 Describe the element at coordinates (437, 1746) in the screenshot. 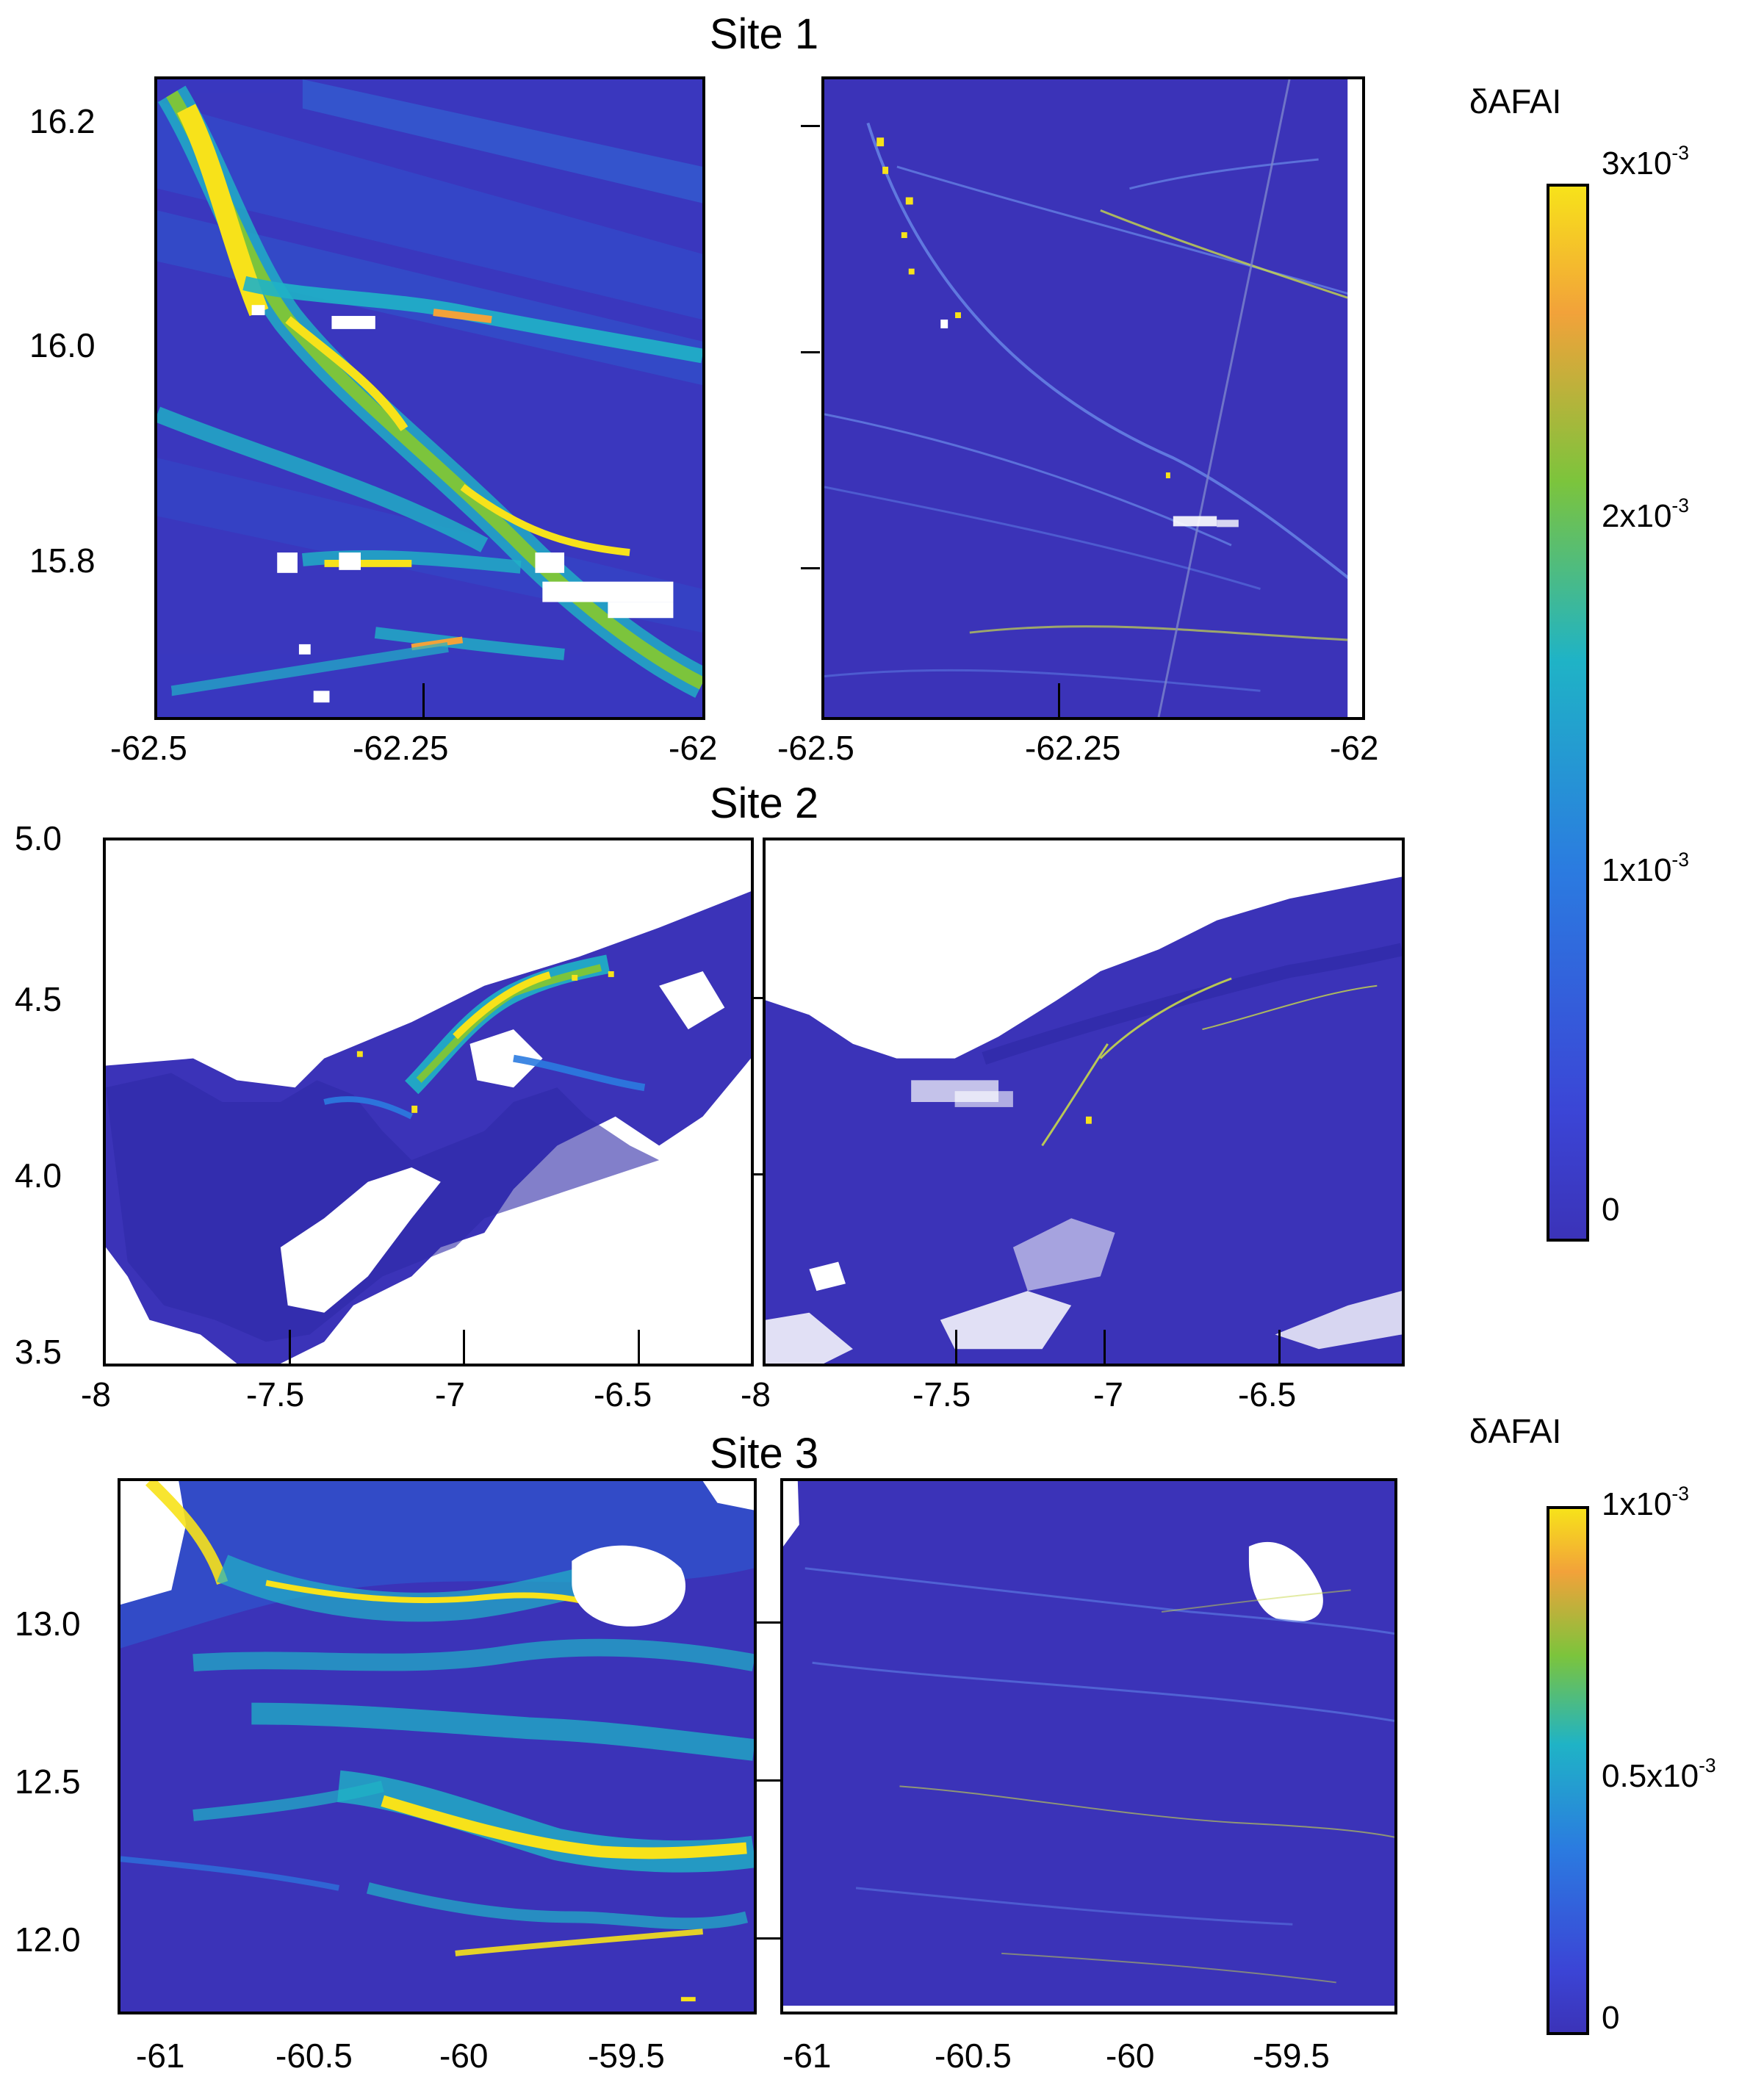

I see `site-3-coarse-map` at that location.